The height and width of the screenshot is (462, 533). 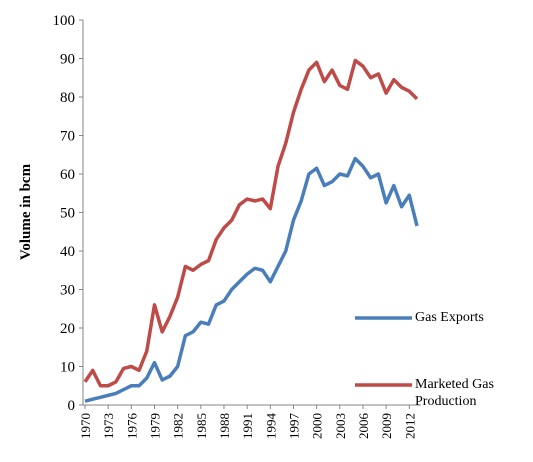 I want to click on x-tick-label: 1988, so click(x=224, y=426).